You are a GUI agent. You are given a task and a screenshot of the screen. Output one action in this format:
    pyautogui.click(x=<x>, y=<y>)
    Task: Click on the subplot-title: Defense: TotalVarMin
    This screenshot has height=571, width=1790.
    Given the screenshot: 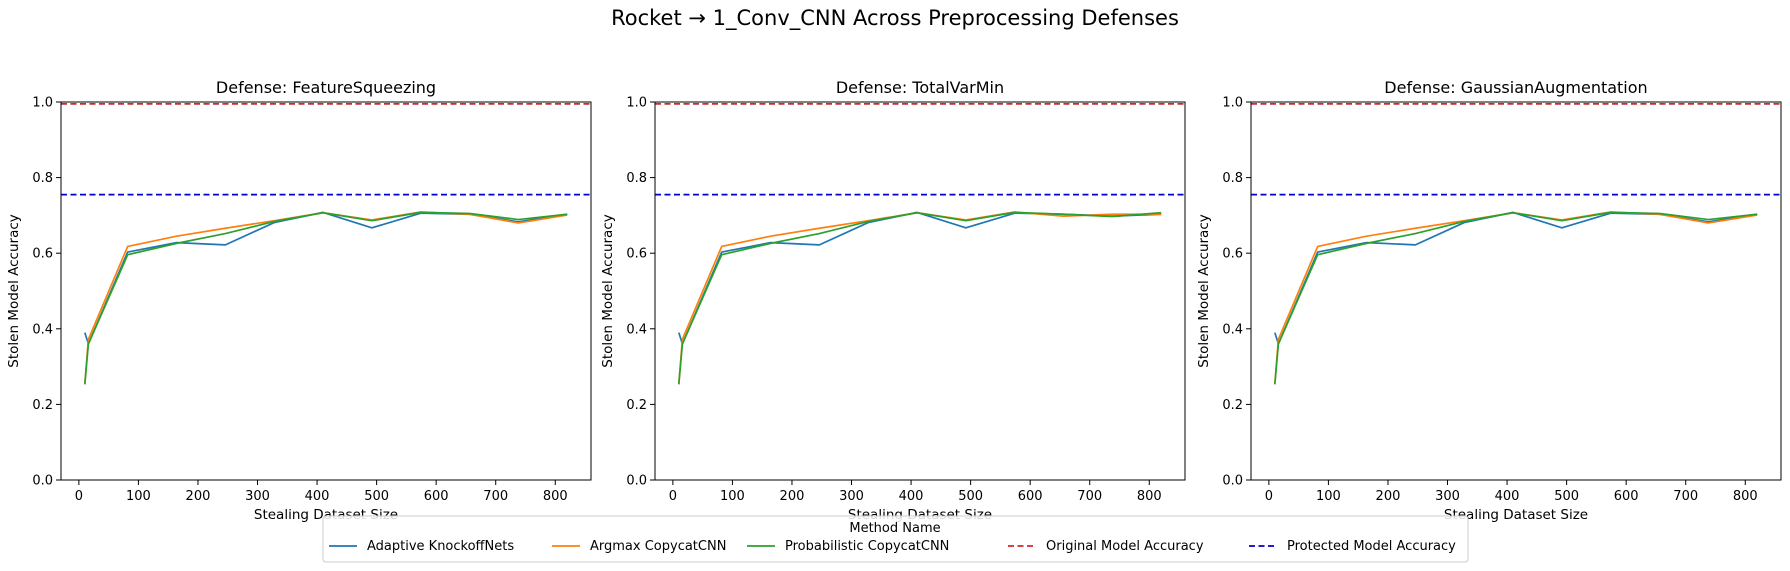 What is the action you would take?
    pyautogui.click(x=920, y=87)
    